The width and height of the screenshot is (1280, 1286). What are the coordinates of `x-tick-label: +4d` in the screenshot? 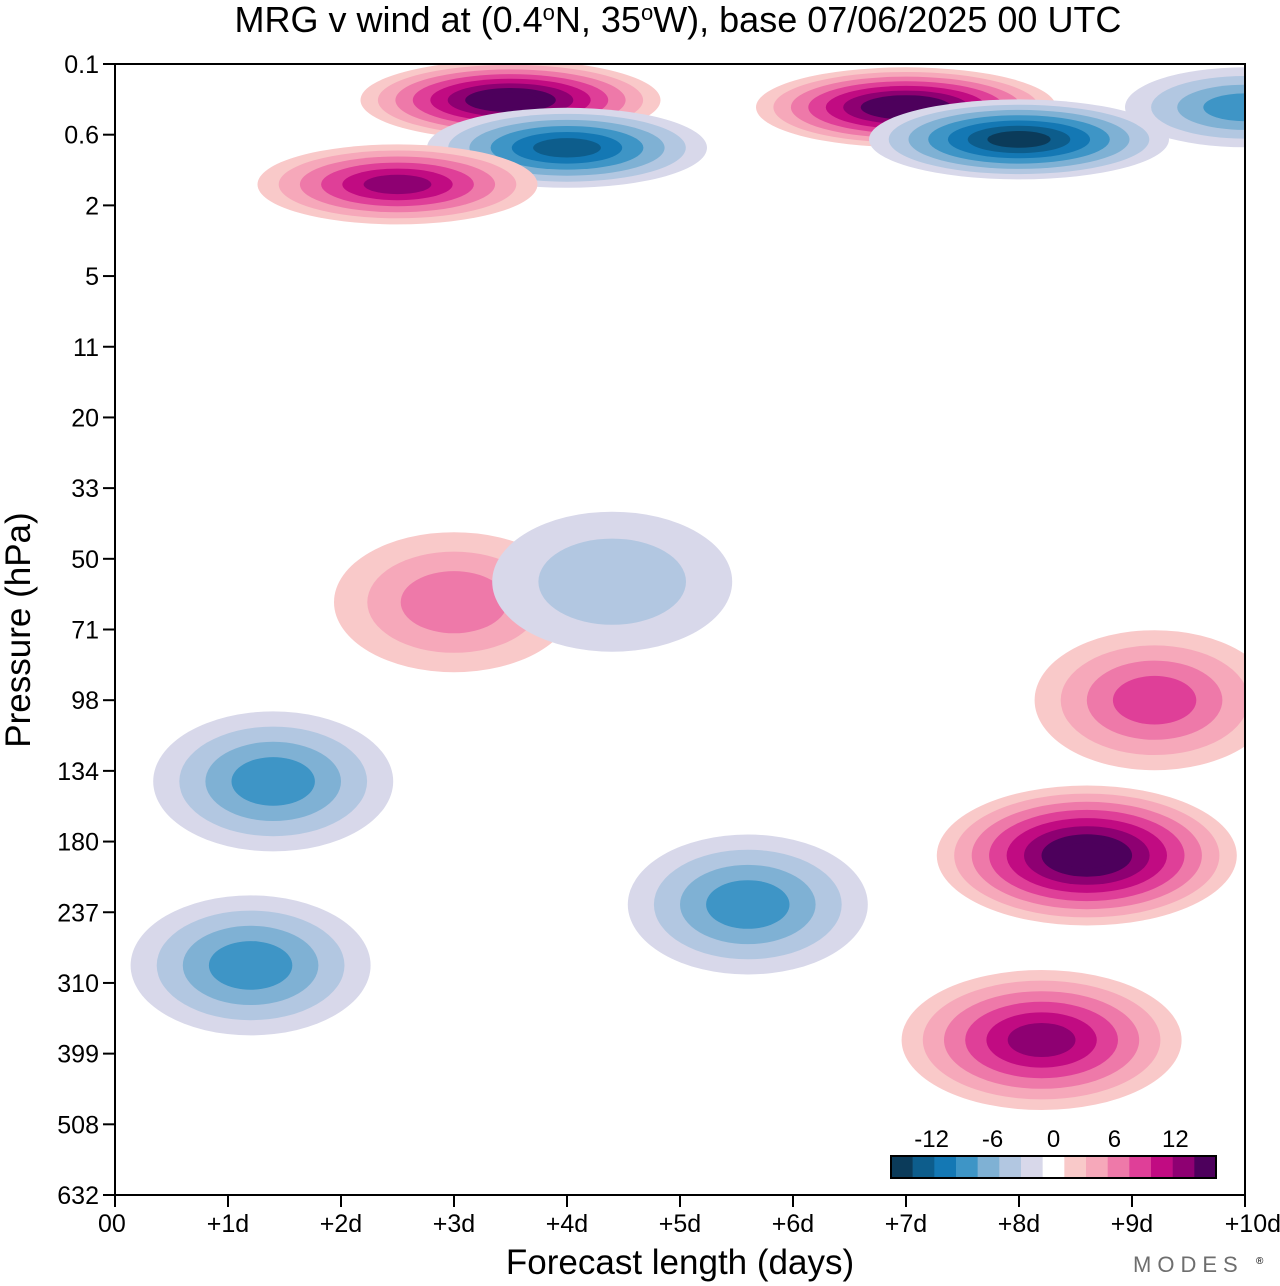 It's located at (567, 1224).